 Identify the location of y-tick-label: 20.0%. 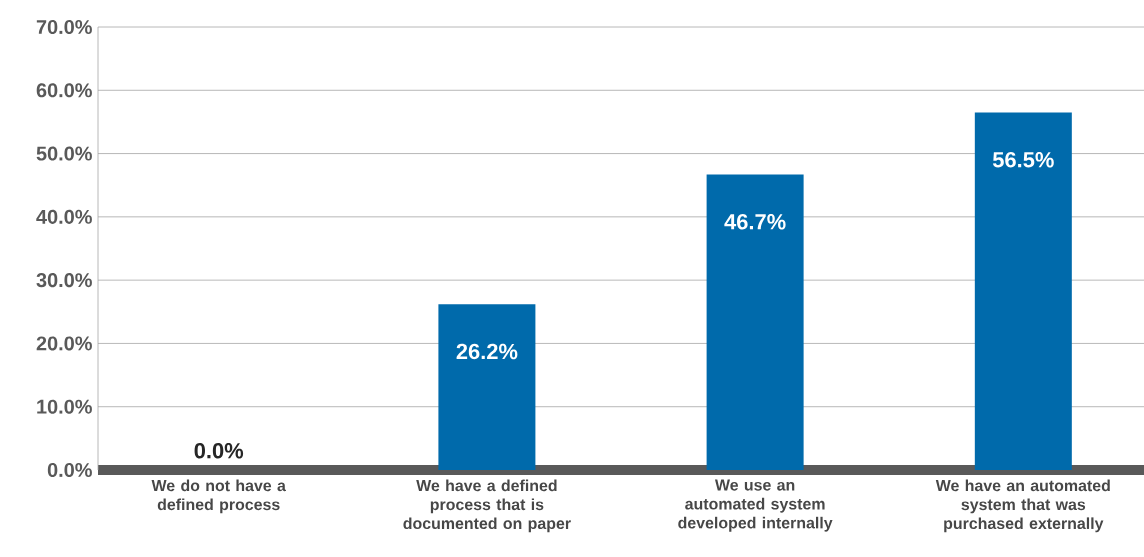
(64, 343).